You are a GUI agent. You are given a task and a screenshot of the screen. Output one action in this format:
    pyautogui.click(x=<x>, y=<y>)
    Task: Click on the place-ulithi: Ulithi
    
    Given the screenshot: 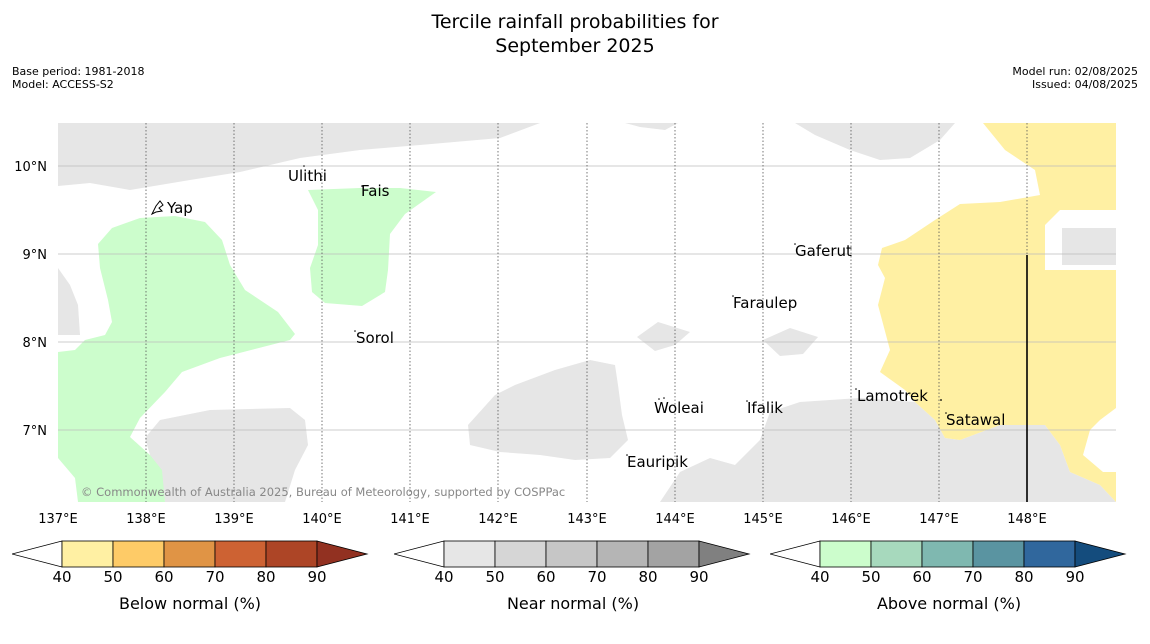 What is the action you would take?
    pyautogui.click(x=307, y=176)
    